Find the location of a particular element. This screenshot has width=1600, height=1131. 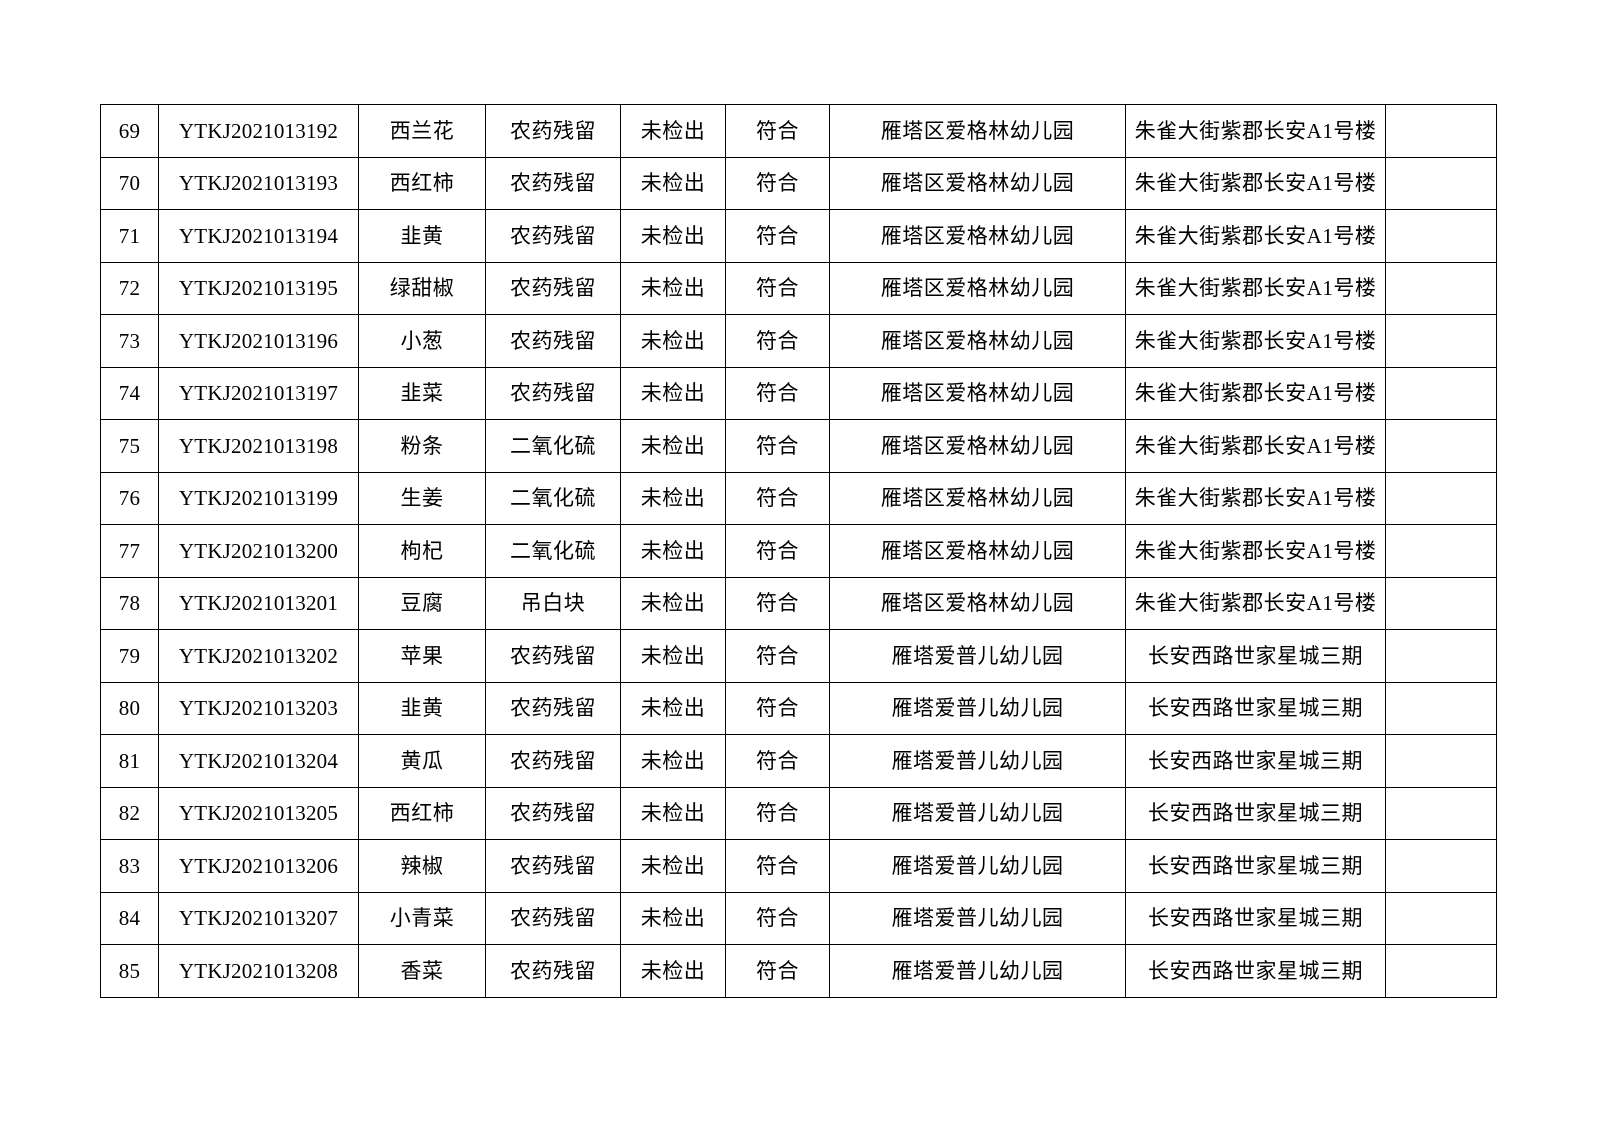

cell-index: 73 is located at coordinates (129, 341).